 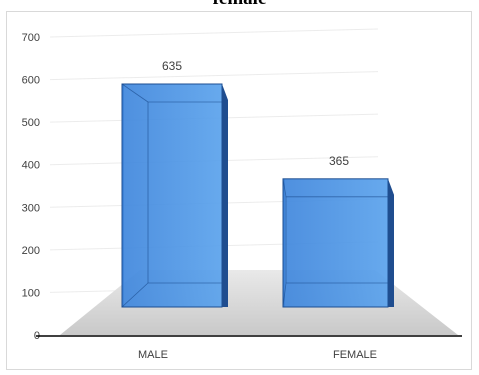 I want to click on data-label: 365, so click(x=339, y=161).